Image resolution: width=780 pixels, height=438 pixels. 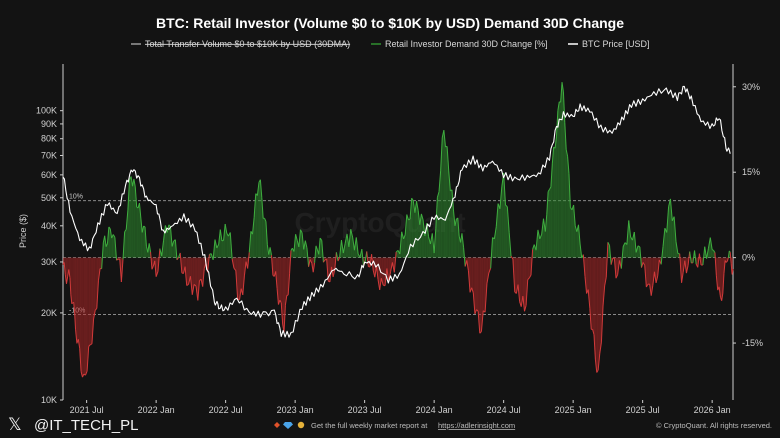 I want to click on legend-label-price: BTC Price [USD], so click(x=616, y=44).